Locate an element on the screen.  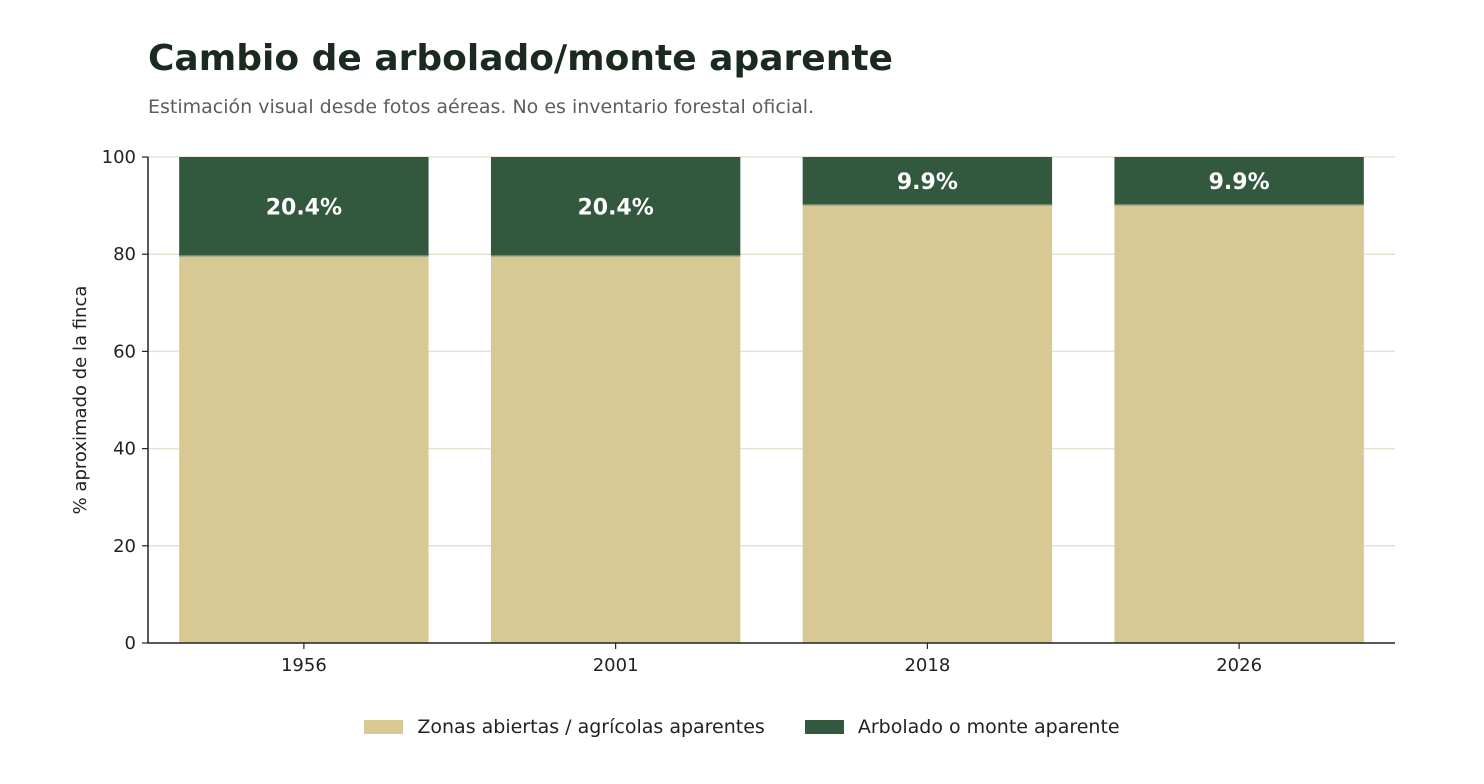
data-label-2026: 9.9% is located at coordinates (1239, 182).